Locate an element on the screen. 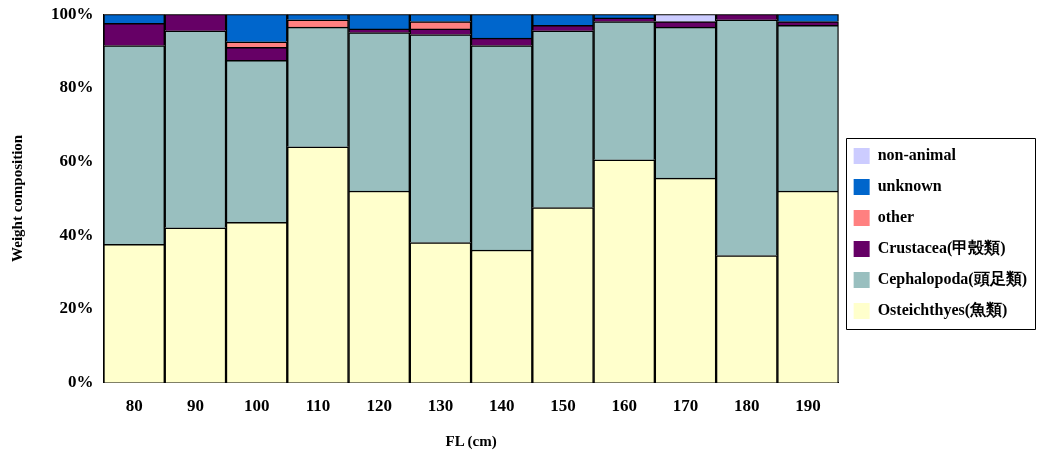 This screenshot has width=1049, height=459. x-tick-label: 150 is located at coordinates (563, 406).